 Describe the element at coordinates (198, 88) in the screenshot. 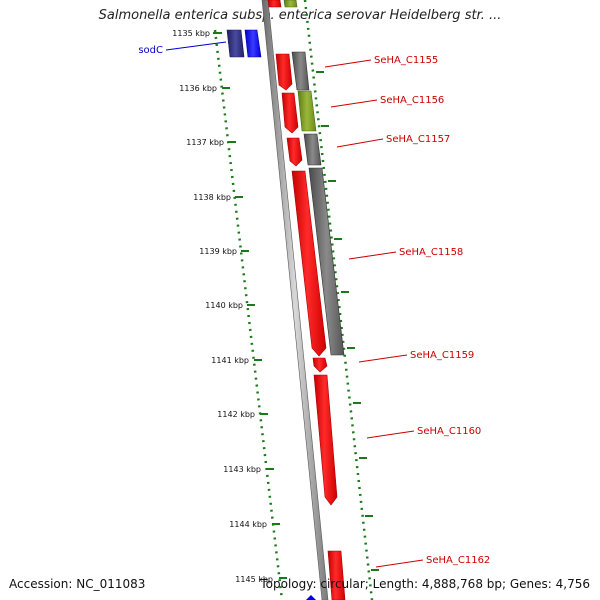

I see `tick-label: 1136 kbp` at that location.